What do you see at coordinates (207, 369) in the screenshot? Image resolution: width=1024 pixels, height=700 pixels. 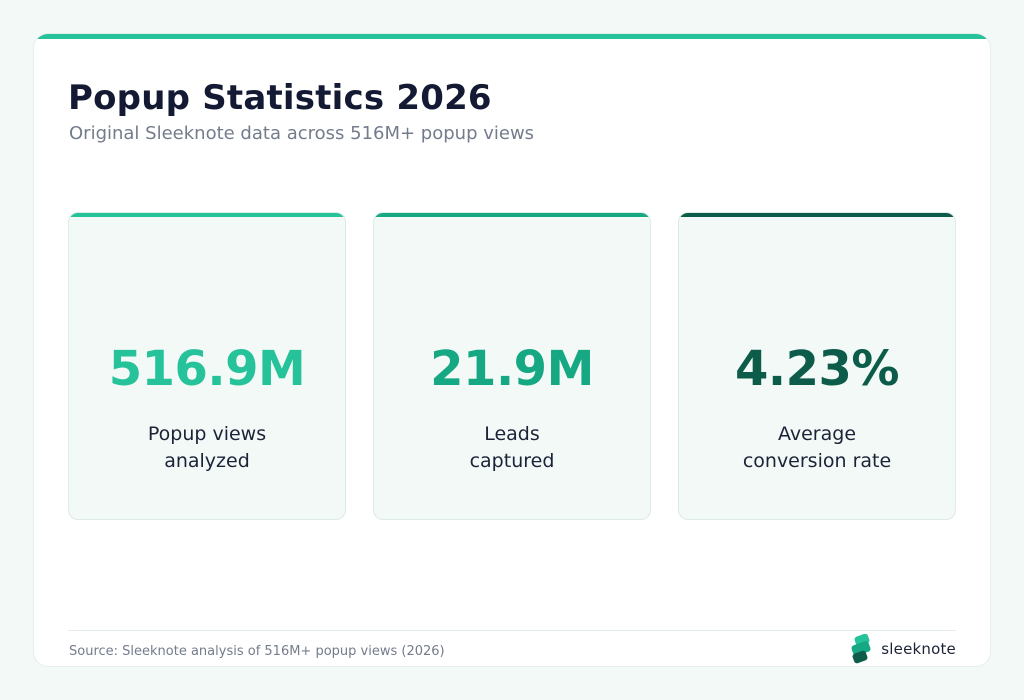 I see `stat-value: 516.9M` at bounding box center [207, 369].